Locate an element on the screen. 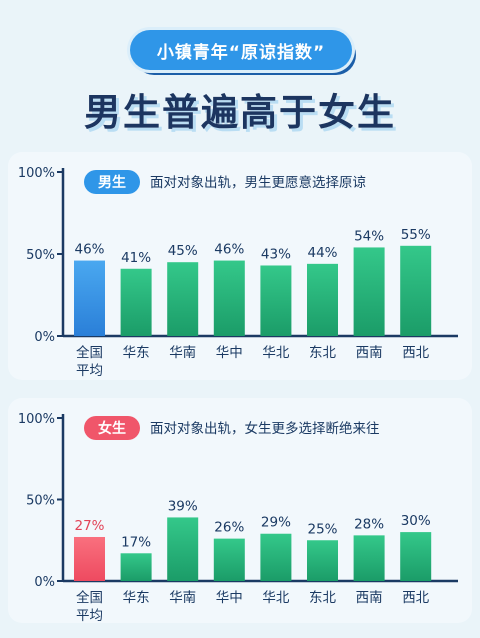 Image resolution: width=480 pixels, height=638 pixels. y-tick-label-male: 0% is located at coordinates (44, 337).